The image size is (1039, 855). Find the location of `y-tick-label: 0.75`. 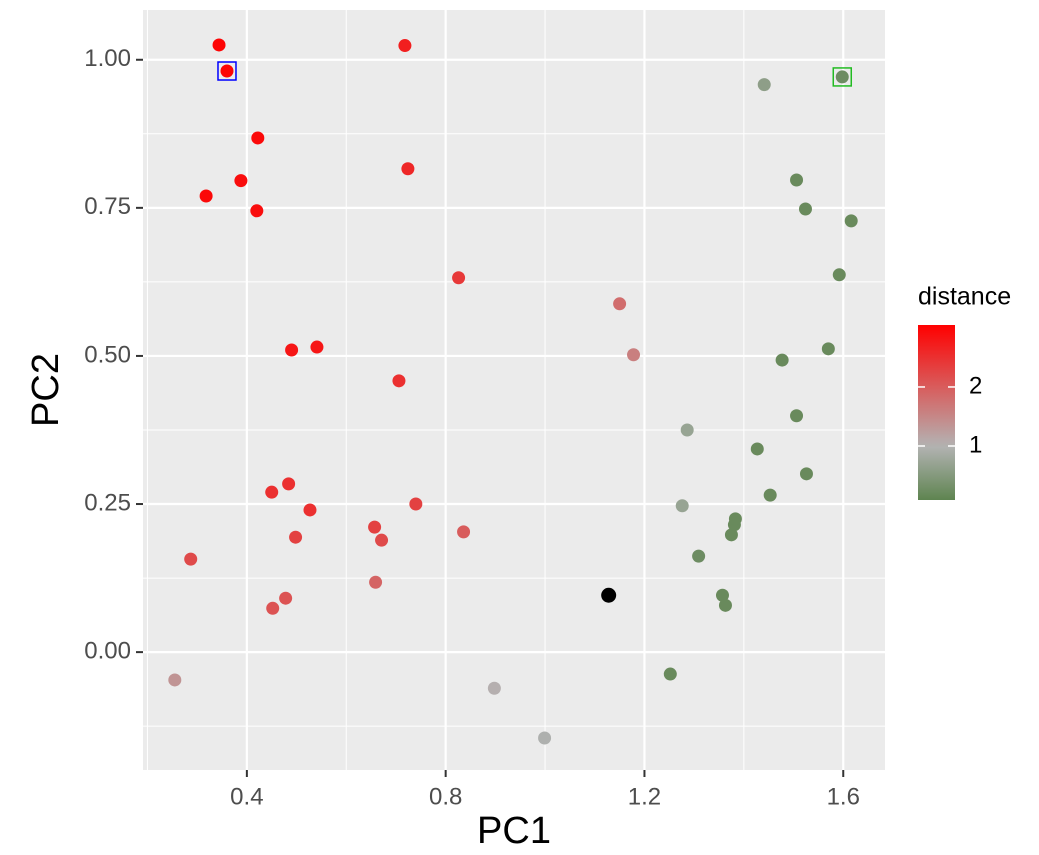

y-tick-label: 0.75 is located at coordinates (107, 206).